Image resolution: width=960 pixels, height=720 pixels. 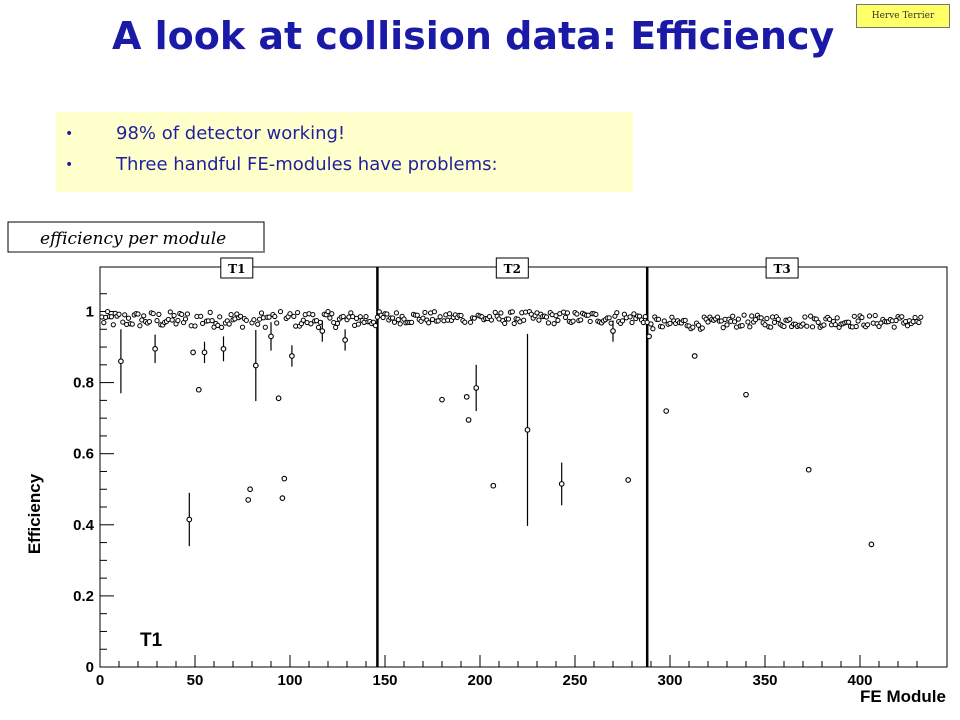 I want to click on chart-title: efficiency per module, so click(x=133, y=239).